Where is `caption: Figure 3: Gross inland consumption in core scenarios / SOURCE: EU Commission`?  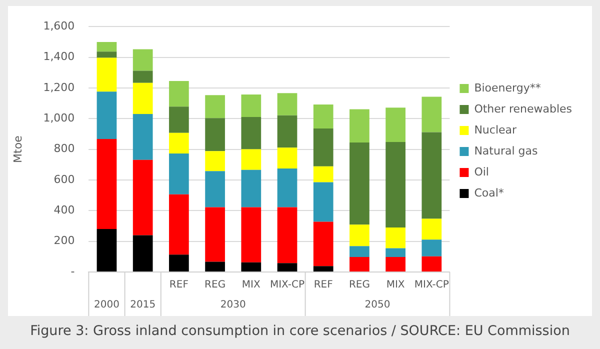 caption: Figure 3: Gross inland consumption in core scenarios / SOURCE: EU Commission is located at coordinates (300, 331).